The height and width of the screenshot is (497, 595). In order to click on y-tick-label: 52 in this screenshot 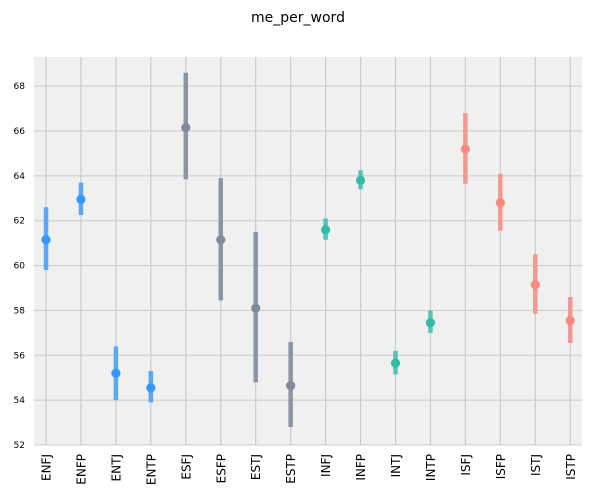, I will do `click(19, 446)`.